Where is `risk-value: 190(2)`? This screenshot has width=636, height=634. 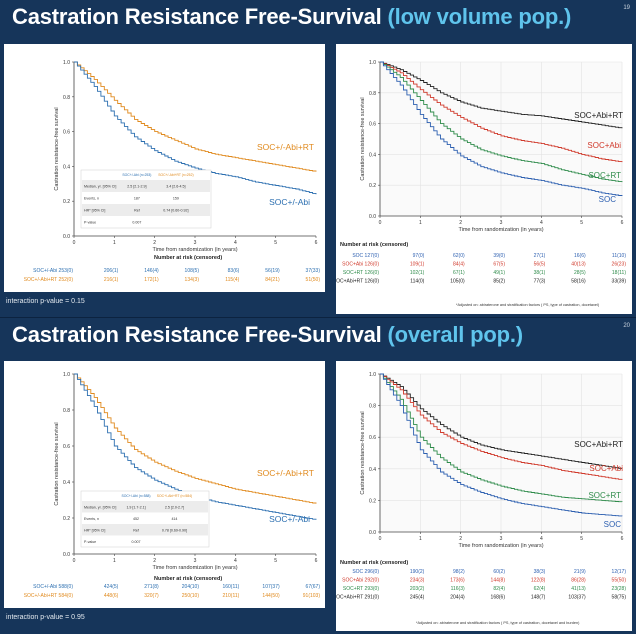
risk-value: 190(2) is located at coordinates (417, 572).